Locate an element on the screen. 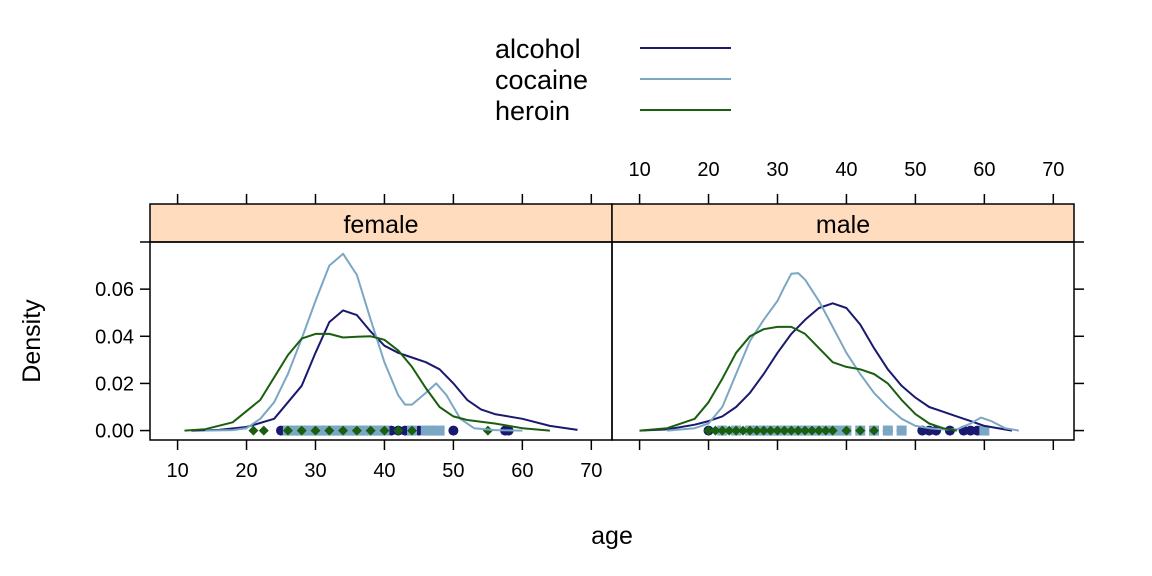  strip-female is located at coordinates (381, 223).